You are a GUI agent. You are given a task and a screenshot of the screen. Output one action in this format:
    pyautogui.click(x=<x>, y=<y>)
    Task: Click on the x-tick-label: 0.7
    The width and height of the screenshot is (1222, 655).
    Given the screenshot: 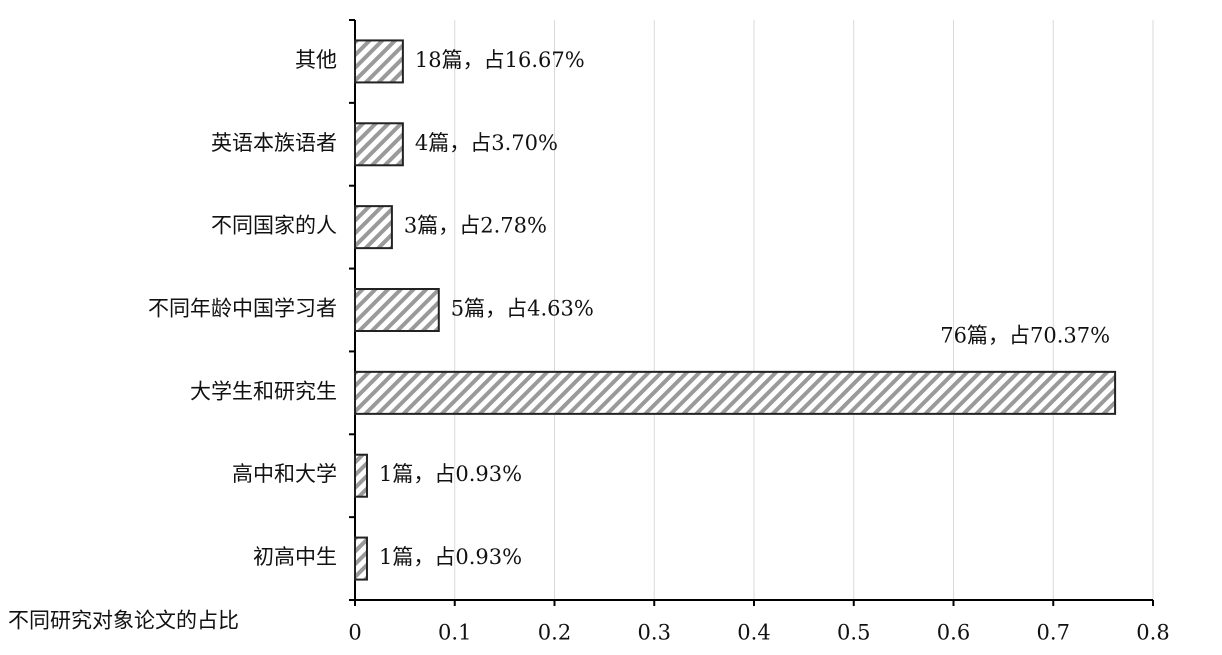 What is the action you would take?
    pyautogui.click(x=1053, y=633)
    